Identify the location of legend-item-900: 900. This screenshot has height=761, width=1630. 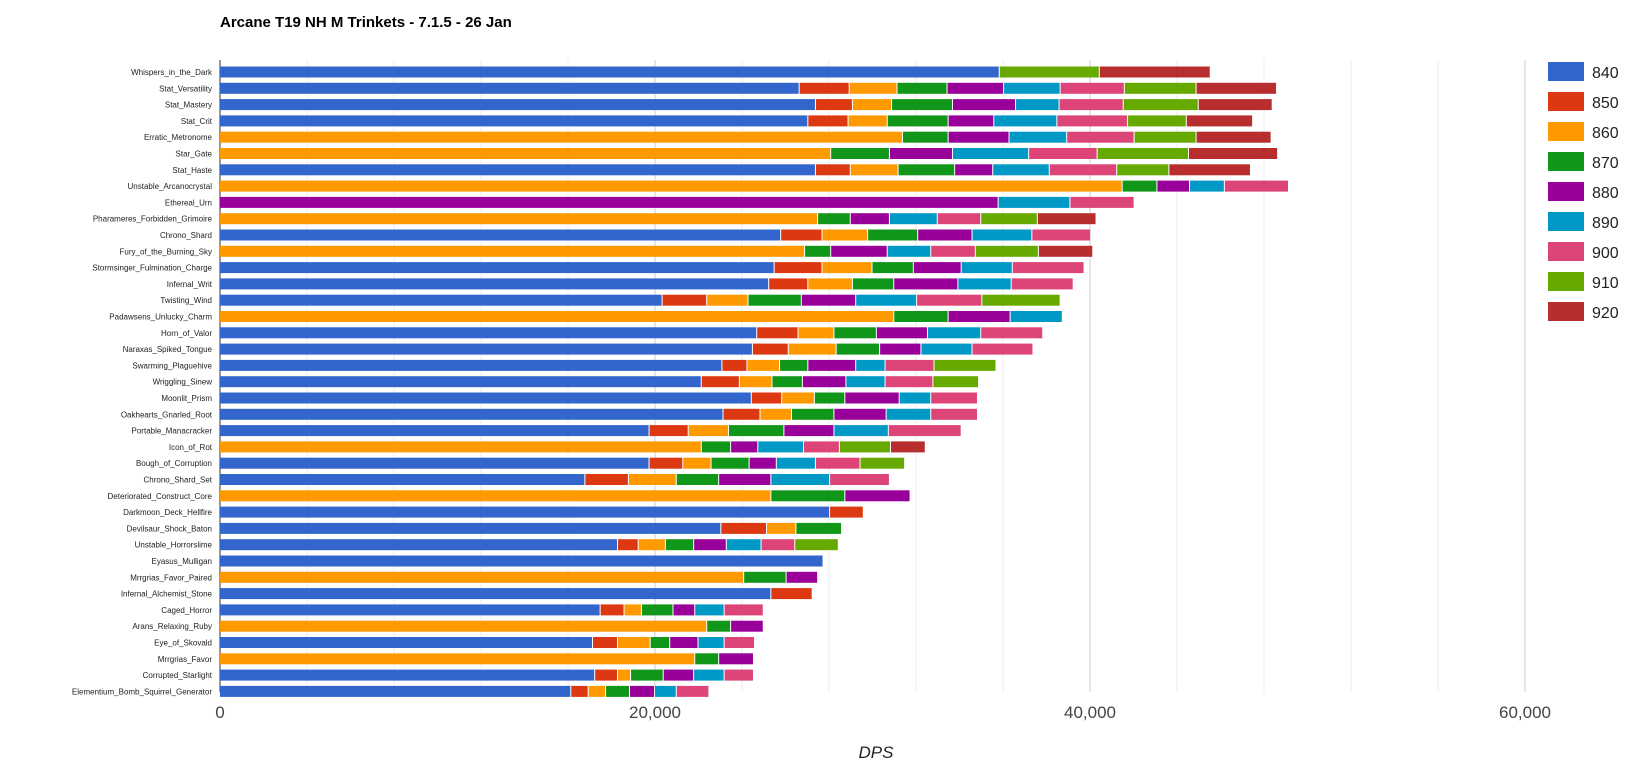
(1583, 252).